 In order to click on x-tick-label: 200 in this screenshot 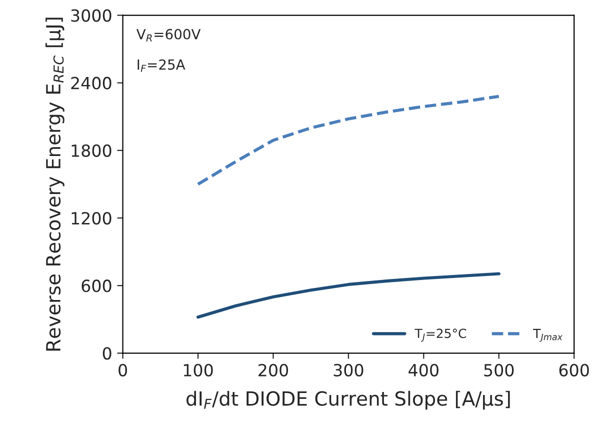, I will do `click(273, 370)`.